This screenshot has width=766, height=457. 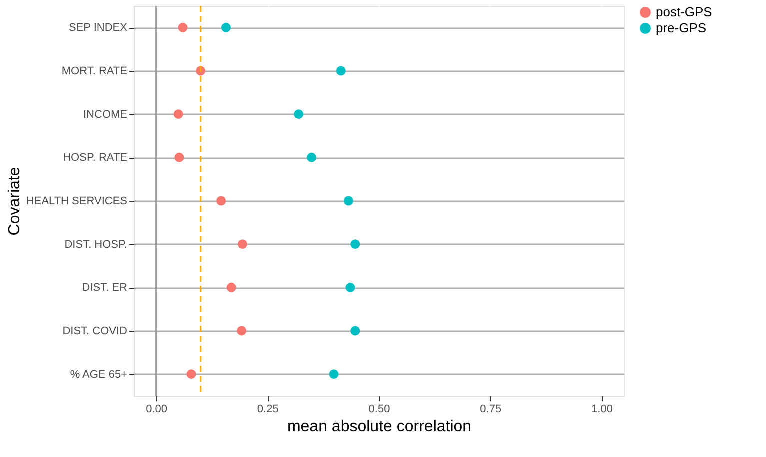 What do you see at coordinates (684, 12) in the screenshot?
I see `legend-label: post-GPS` at bounding box center [684, 12].